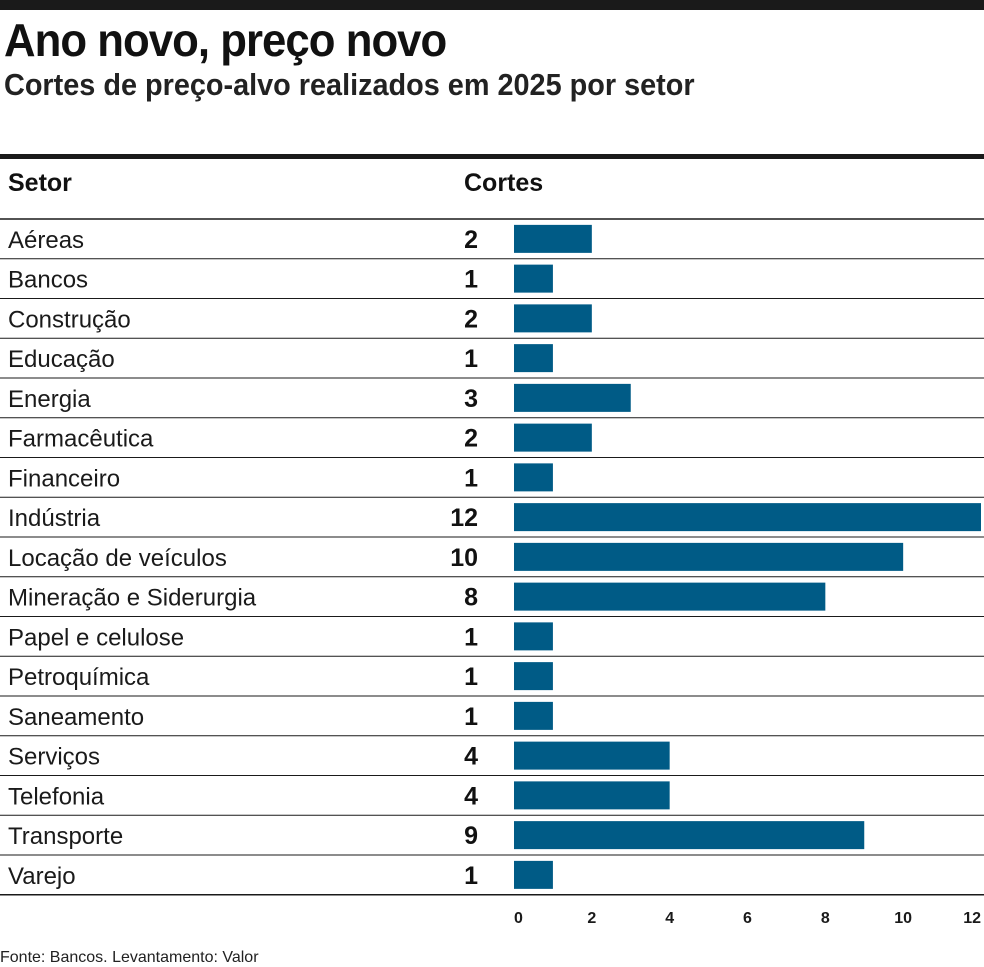 The height and width of the screenshot is (967, 984). I want to click on category-label: Mineração e Siderurgia, so click(132, 598).